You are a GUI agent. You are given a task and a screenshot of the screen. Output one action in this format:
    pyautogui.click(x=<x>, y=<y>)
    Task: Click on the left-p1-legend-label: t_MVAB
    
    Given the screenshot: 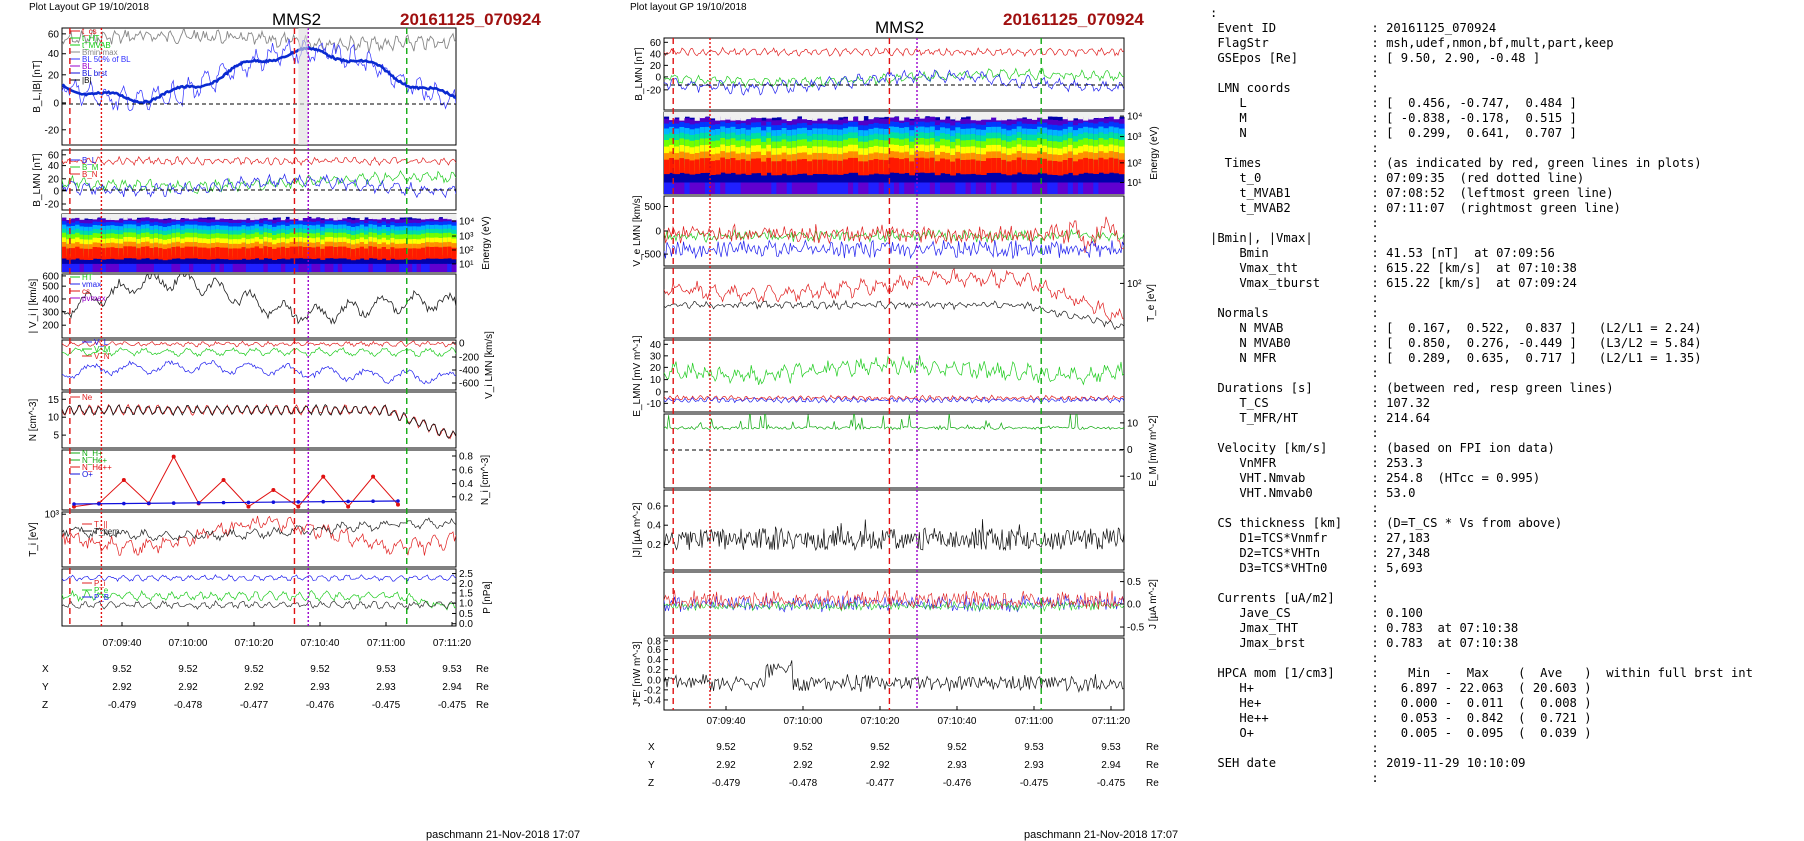 What is the action you would take?
    pyautogui.click(x=96, y=45)
    